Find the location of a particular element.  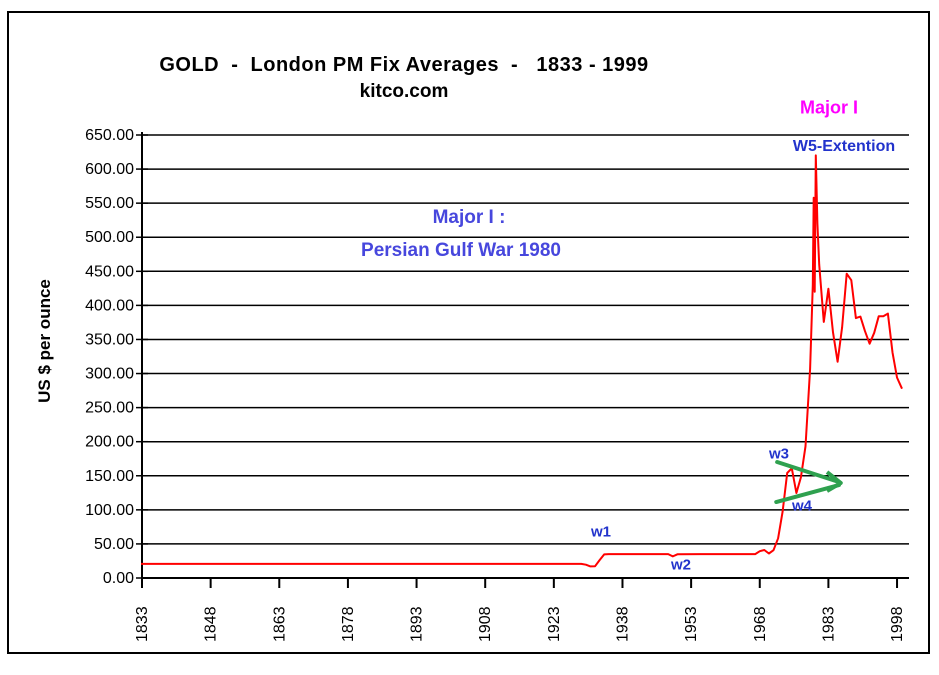

y-tick-label: 50.00 is located at coordinates (114, 544).